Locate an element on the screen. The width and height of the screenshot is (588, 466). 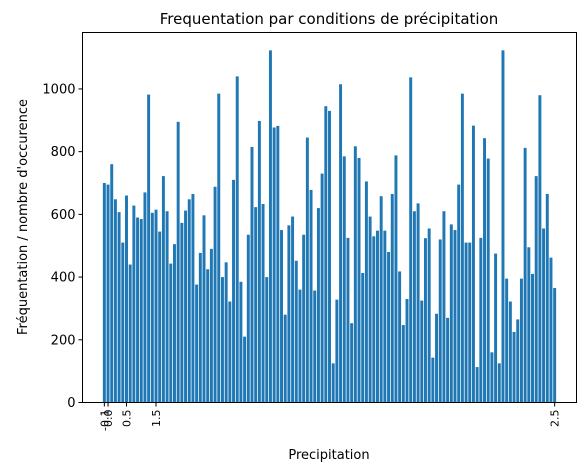
y-tick-label-0: 0 is located at coordinates (71, 403).